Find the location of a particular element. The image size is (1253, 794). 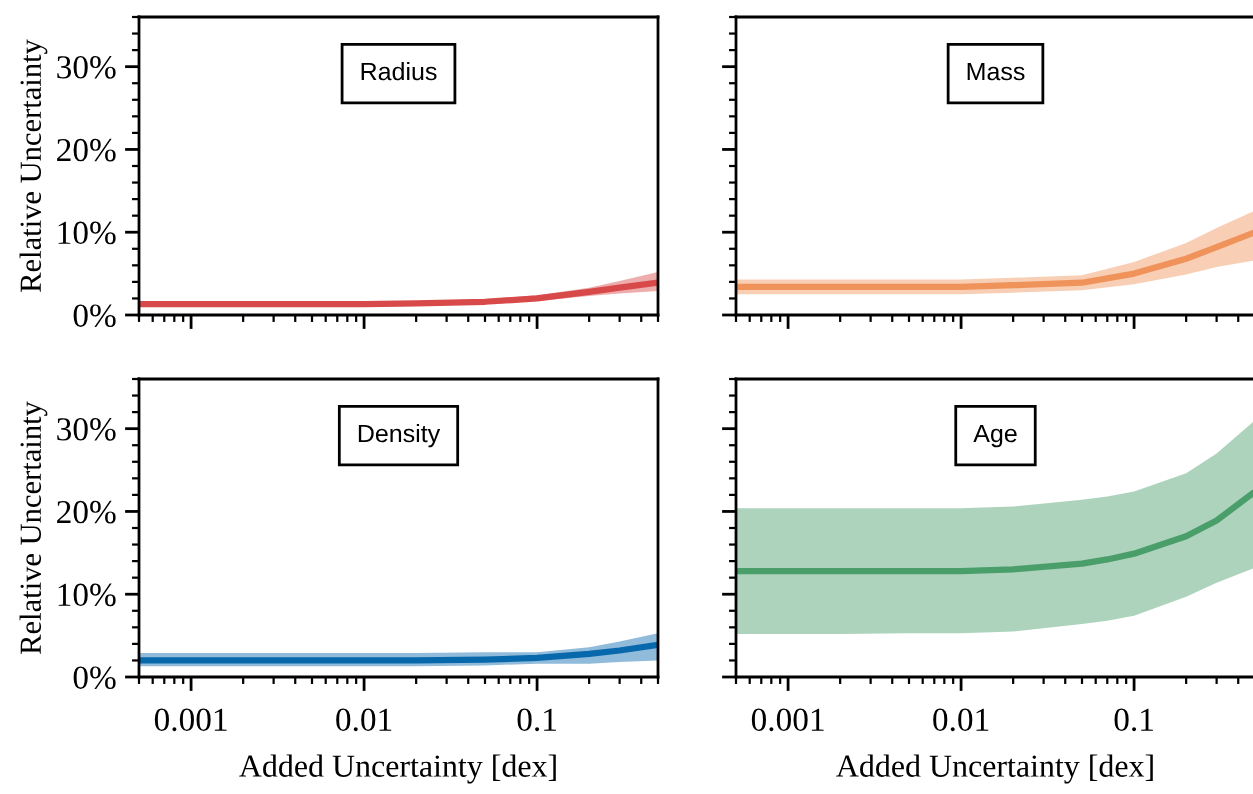

annotation: Density is located at coordinates (399, 435).